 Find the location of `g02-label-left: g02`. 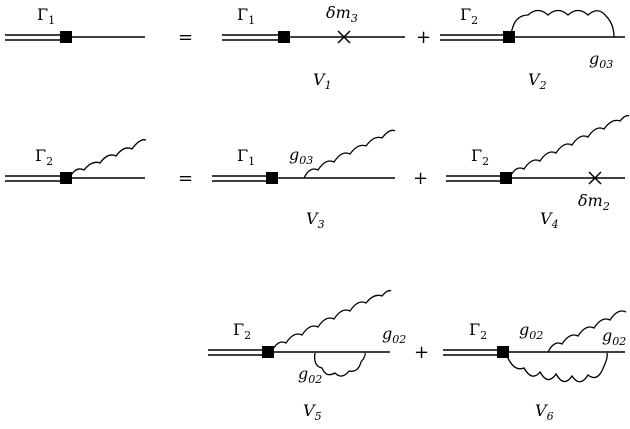

g02-label-left: g02 is located at coordinates (531, 331).